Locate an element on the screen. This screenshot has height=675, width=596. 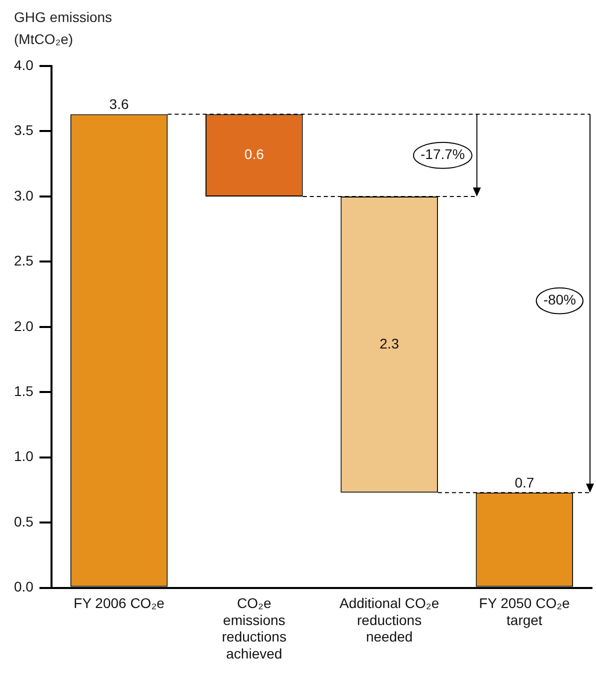
y-tick-label: 1.0 is located at coordinates (24, 456).